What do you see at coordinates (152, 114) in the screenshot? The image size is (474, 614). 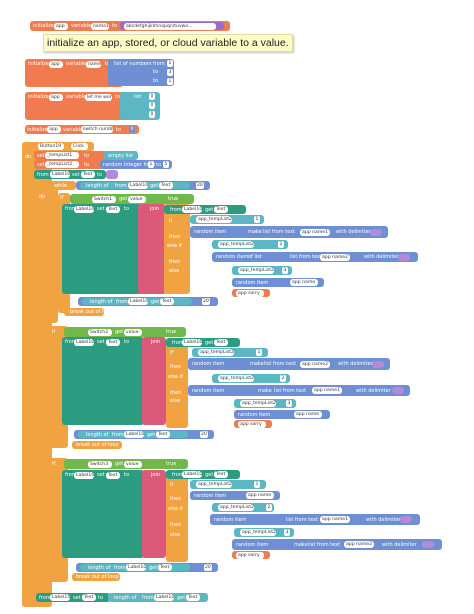 I see `list-item: 0` at bounding box center [152, 114].